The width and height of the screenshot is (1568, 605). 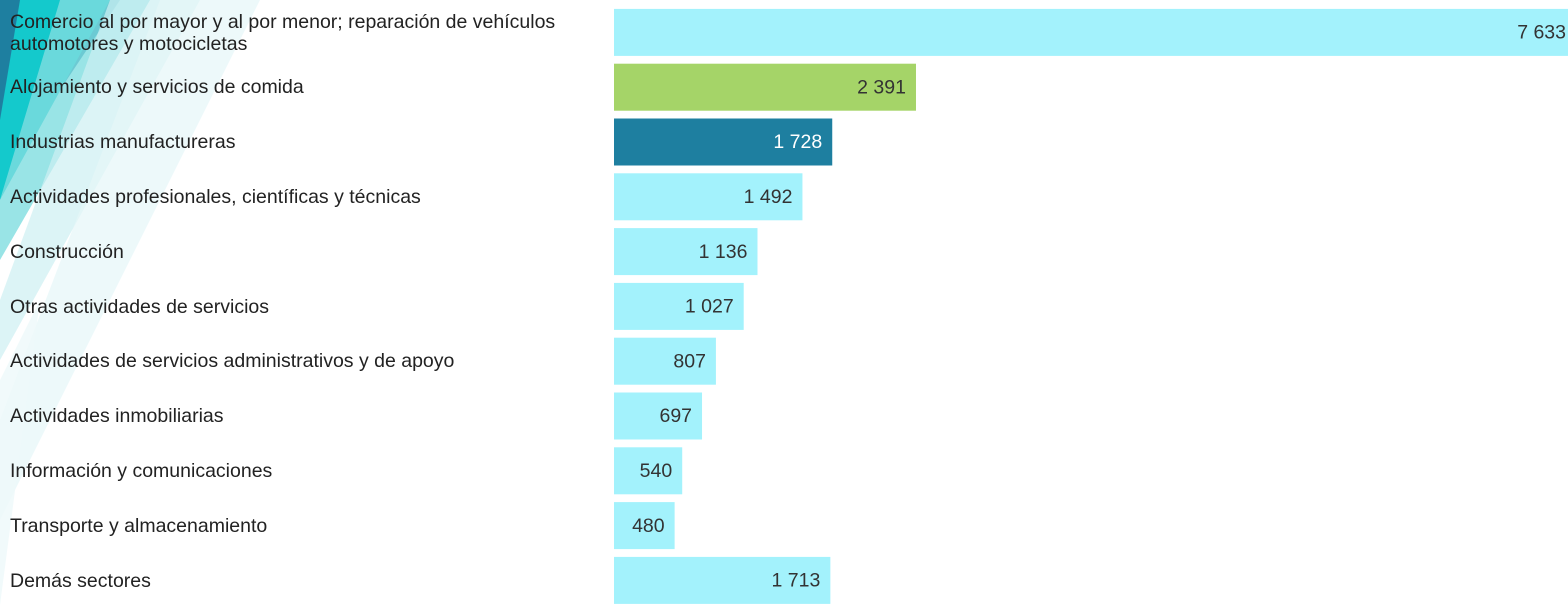 I want to click on value-label: 807, so click(x=689, y=361).